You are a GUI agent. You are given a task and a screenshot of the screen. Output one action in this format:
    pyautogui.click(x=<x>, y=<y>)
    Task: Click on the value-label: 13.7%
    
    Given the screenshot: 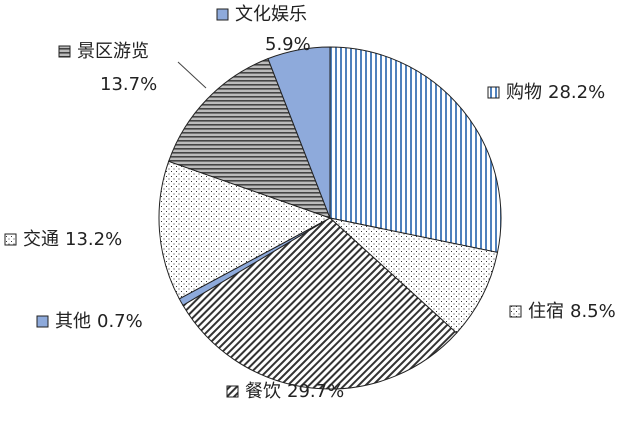 What is the action you would take?
    pyautogui.click(x=128, y=84)
    